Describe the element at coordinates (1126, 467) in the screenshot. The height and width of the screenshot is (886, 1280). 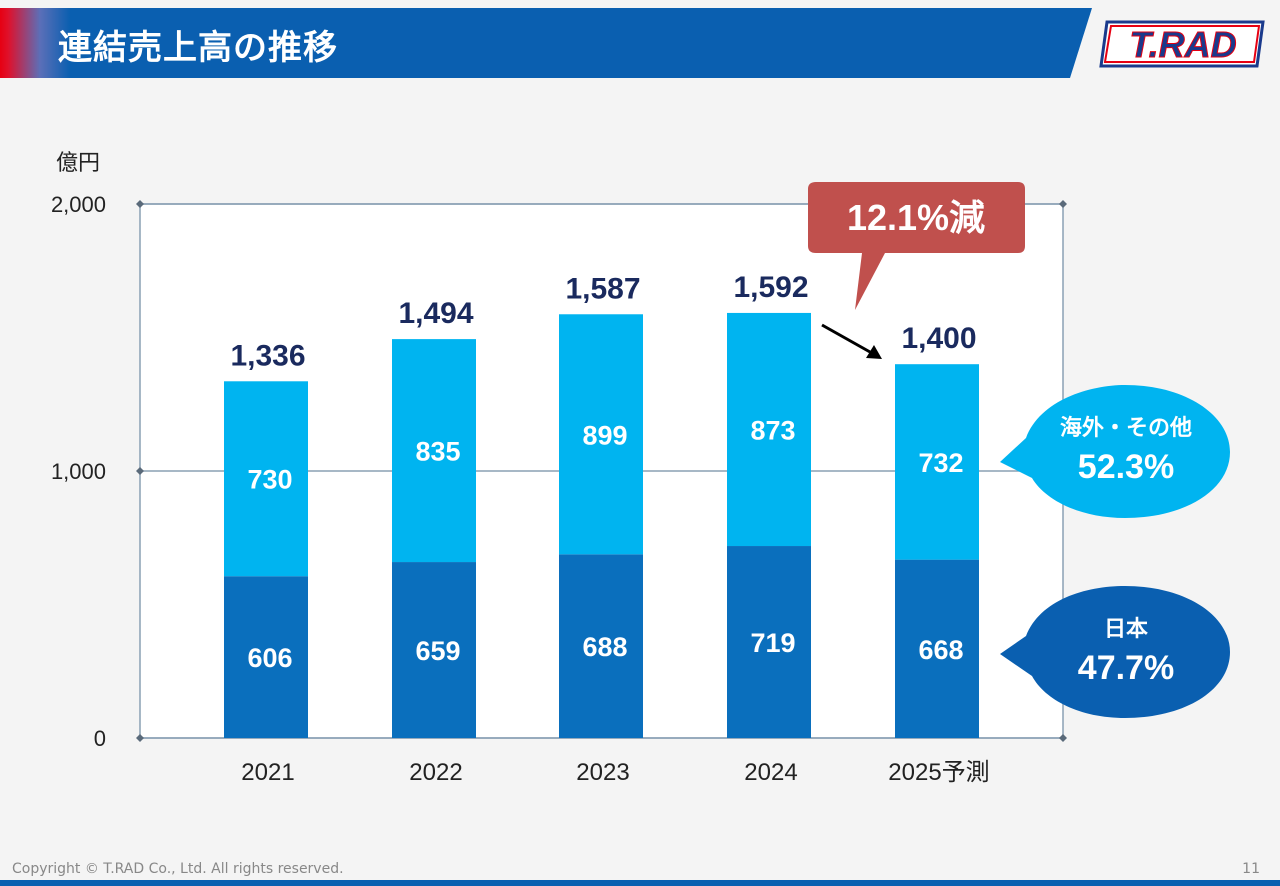
I see `overseas-share-value: 52.3%` at that location.